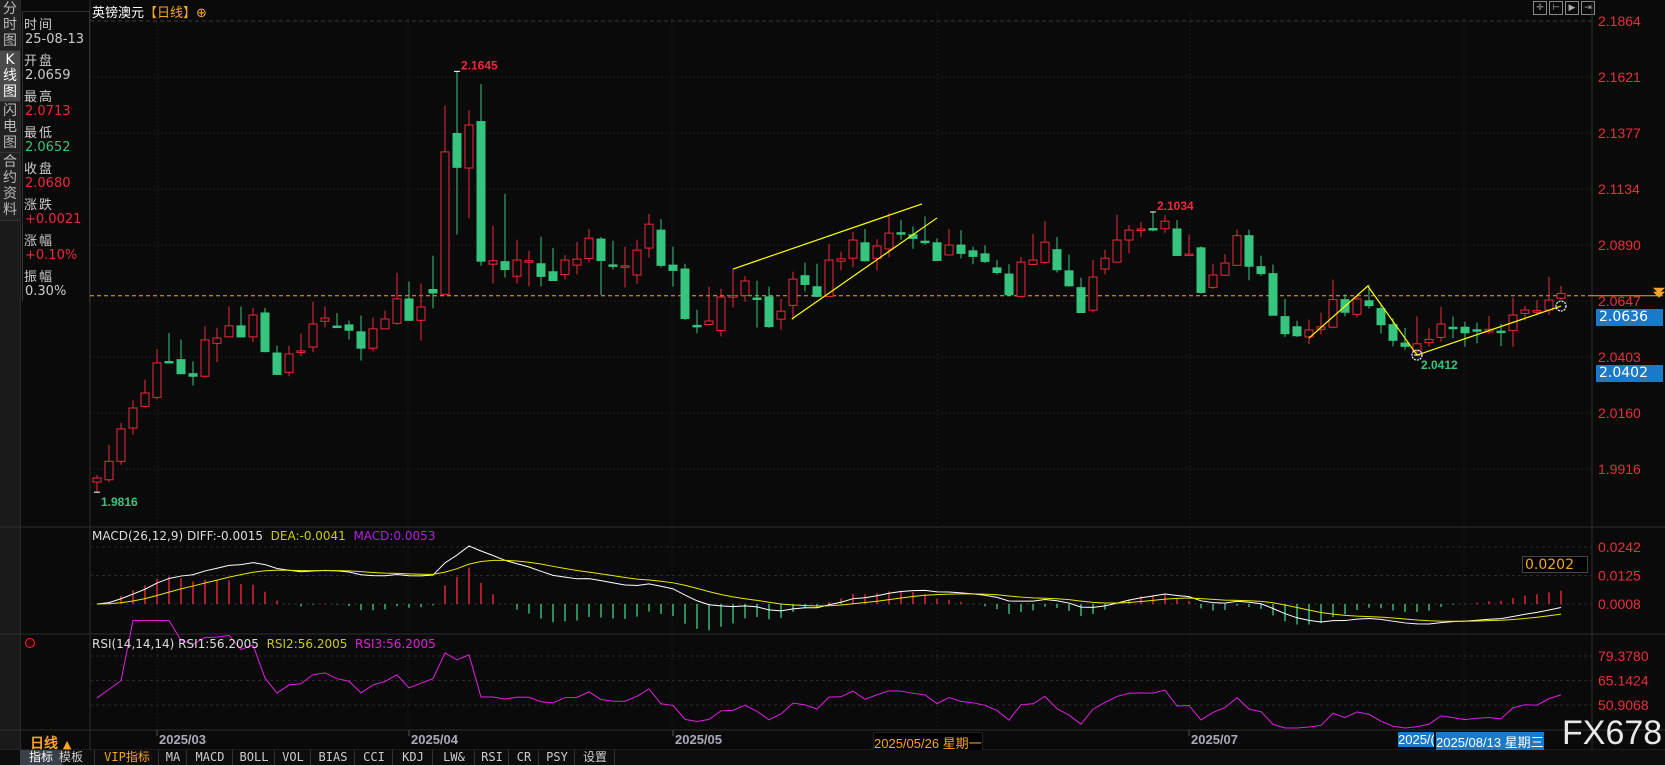  Describe the element at coordinates (394, 536) in the screenshot. I see `macd-macd-value: MACD:0.0053` at that location.